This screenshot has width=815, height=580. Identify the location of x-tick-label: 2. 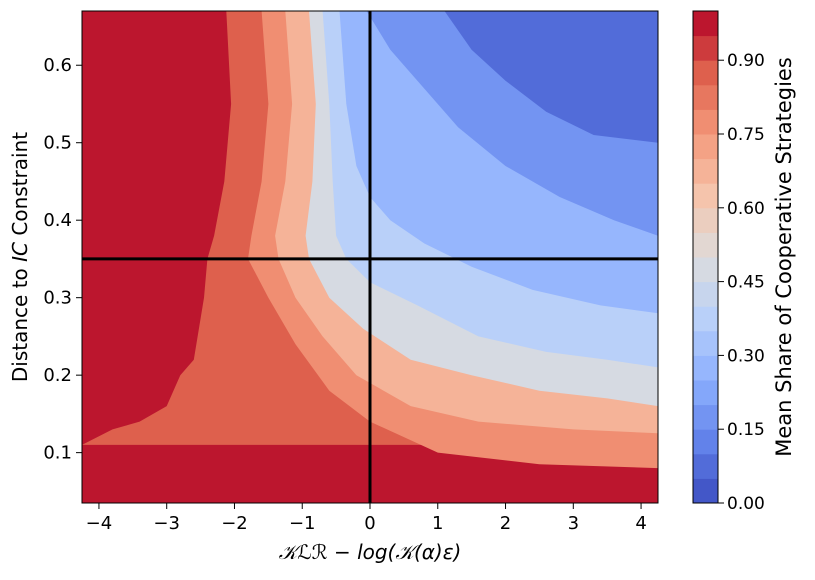
(505, 523).